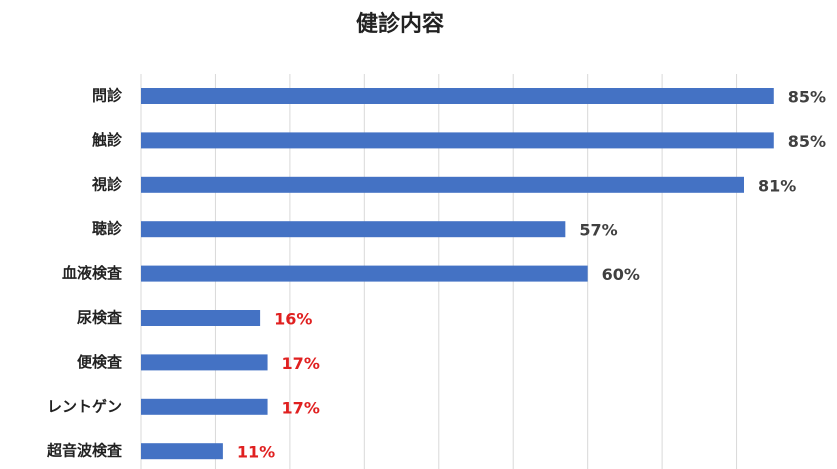  I want to click on value-label: 57%, so click(598, 230).